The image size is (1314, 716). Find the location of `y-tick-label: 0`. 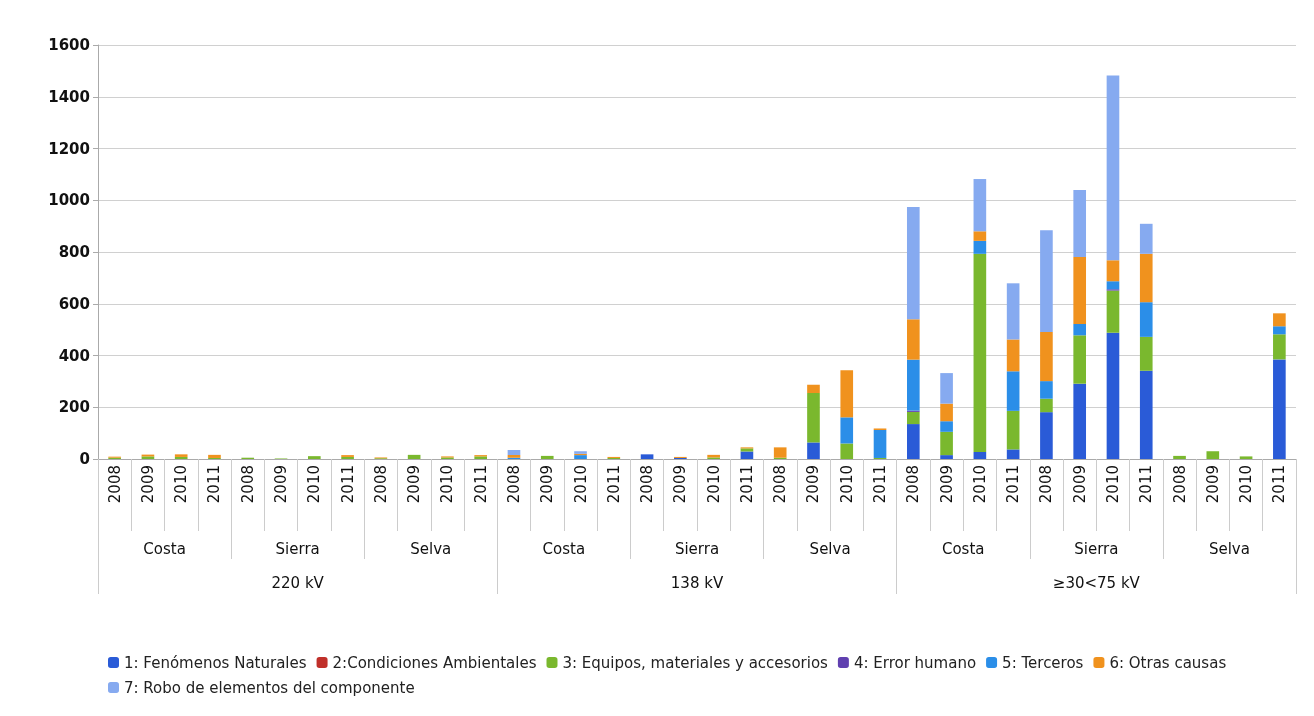

y-tick-label: 0 is located at coordinates (84, 459).